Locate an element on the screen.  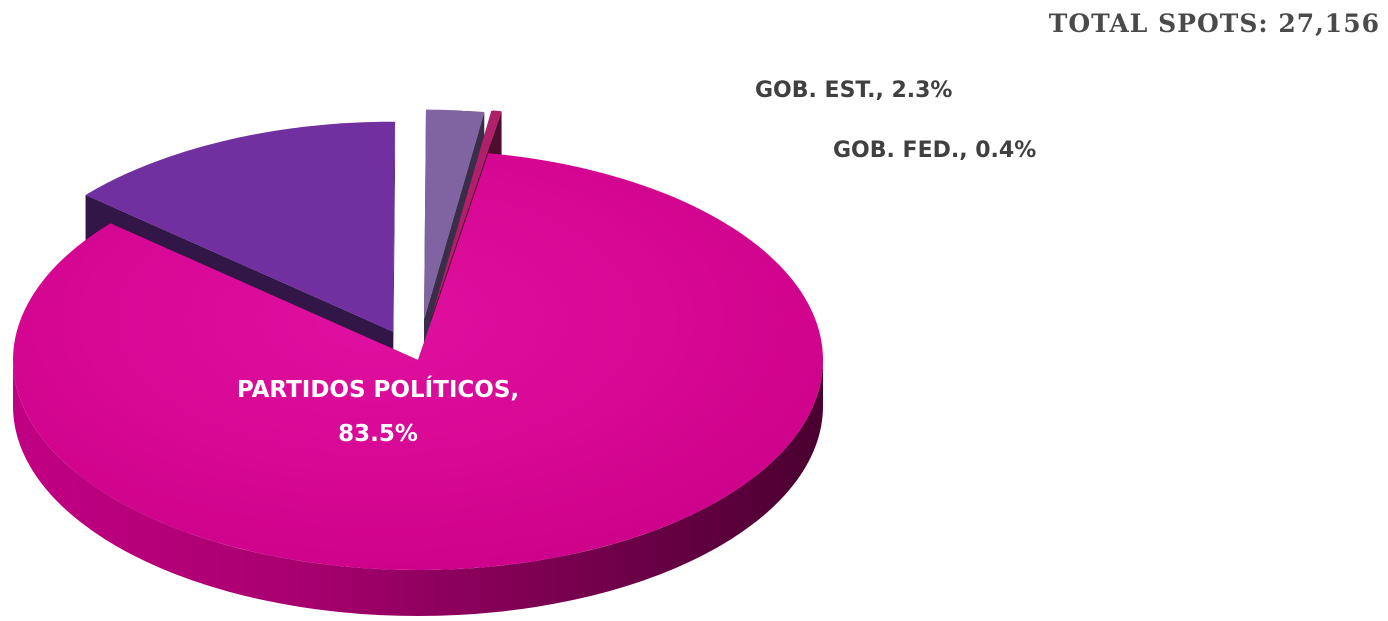
data-label-gob-fed: GOB. FED., 0.4% is located at coordinates (934, 150).